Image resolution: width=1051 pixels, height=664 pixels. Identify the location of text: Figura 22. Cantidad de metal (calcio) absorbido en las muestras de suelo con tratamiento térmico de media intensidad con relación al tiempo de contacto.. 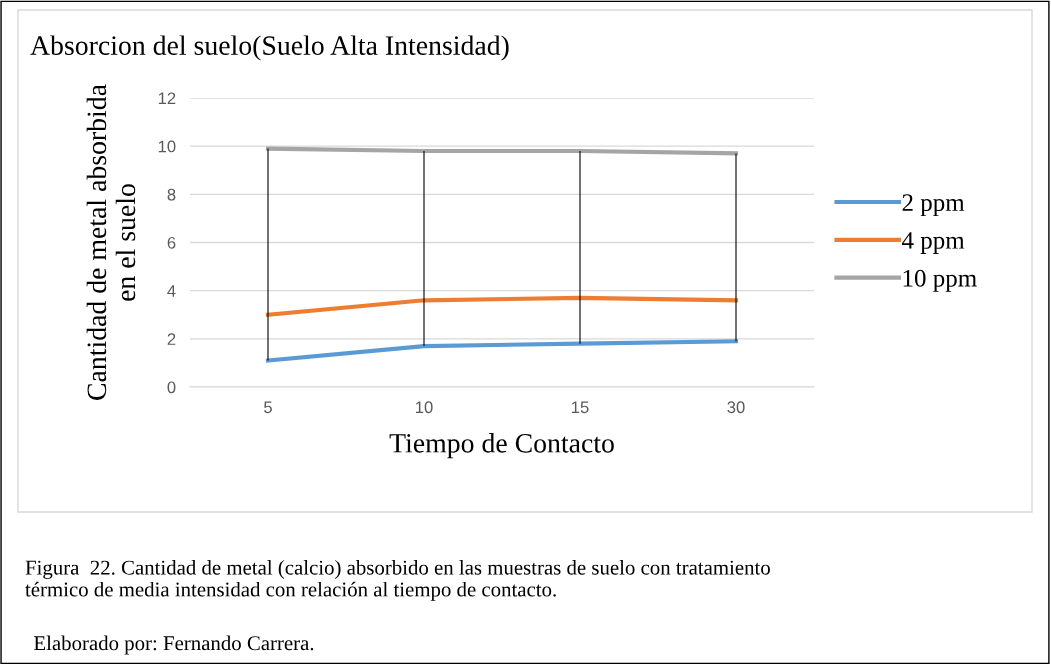
(397, 580).